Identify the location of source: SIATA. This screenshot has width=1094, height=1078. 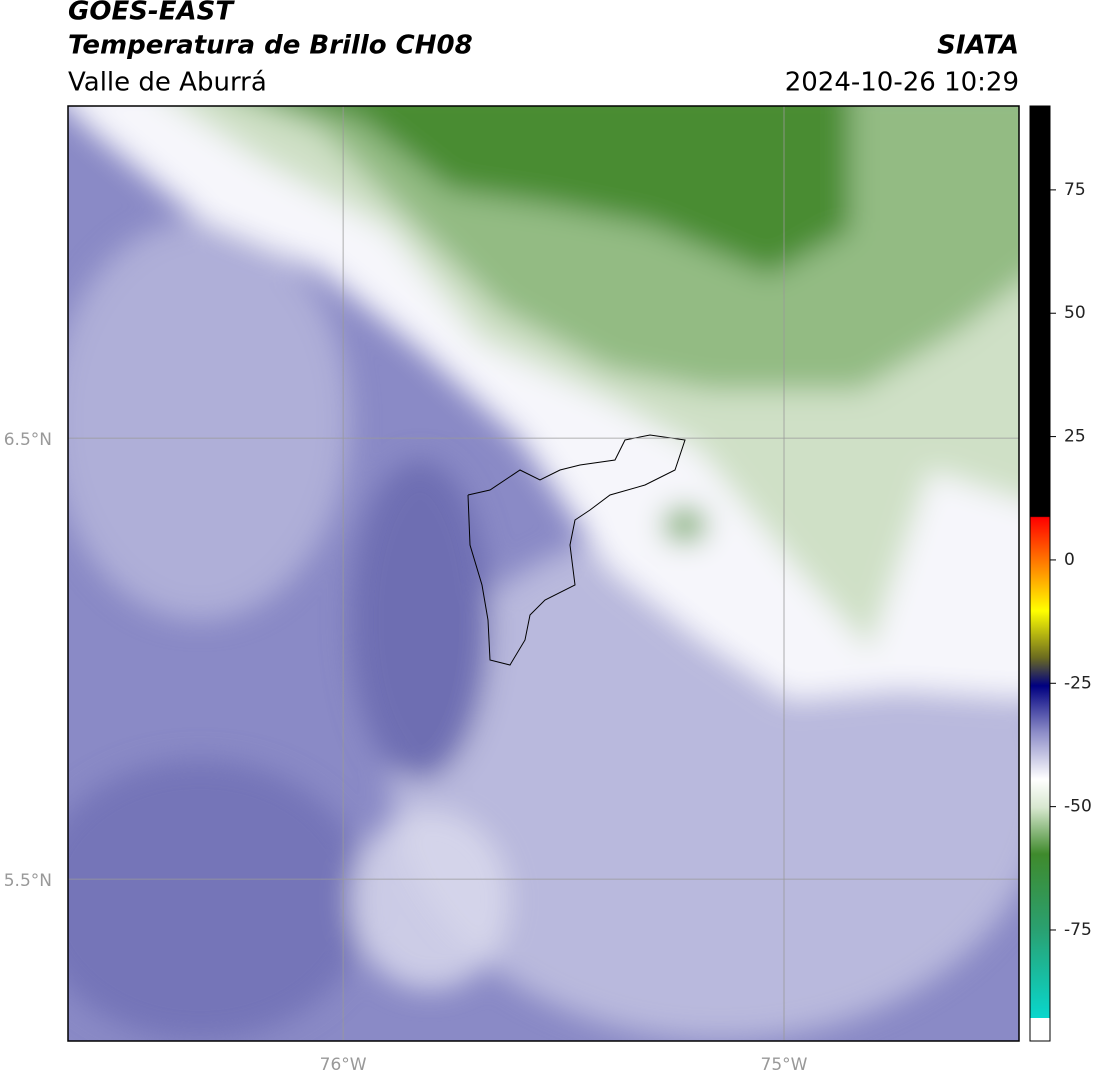
(978, 46).